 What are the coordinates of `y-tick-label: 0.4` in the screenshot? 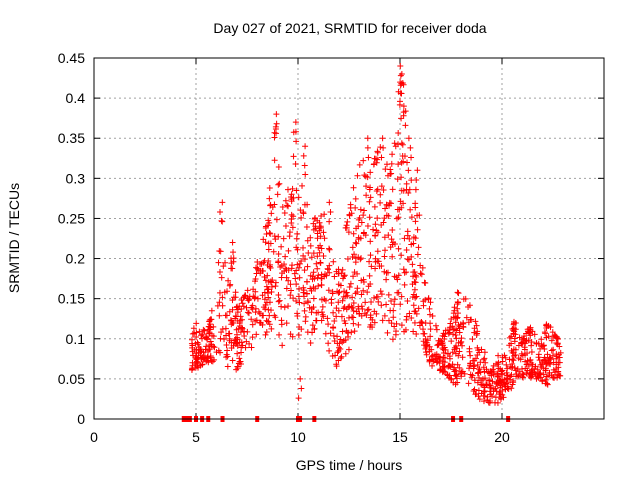 It's located at (76, 98).